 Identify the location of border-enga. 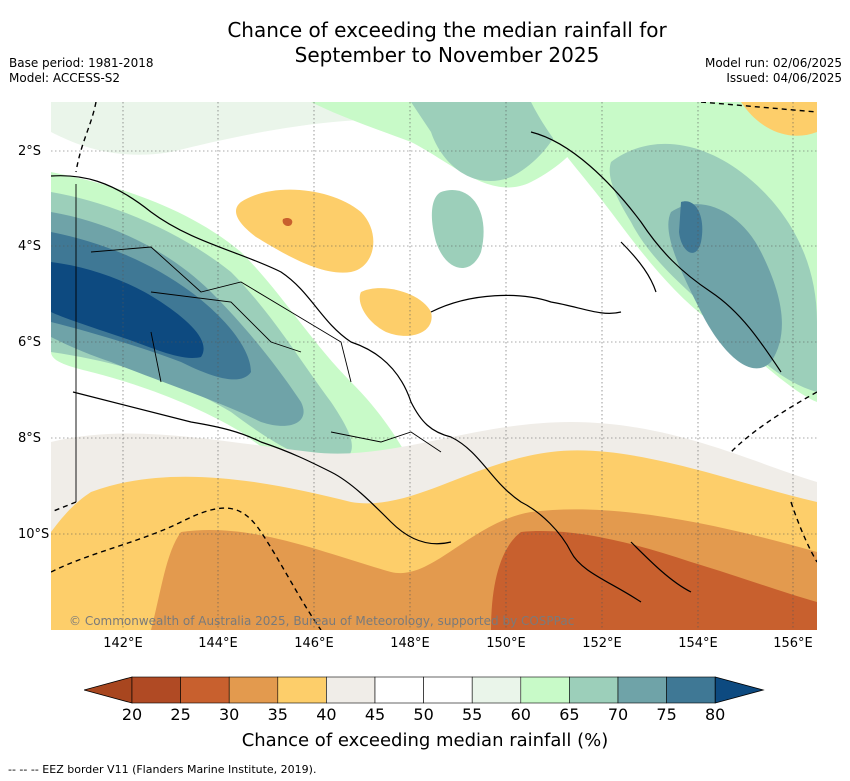
(226, 322).